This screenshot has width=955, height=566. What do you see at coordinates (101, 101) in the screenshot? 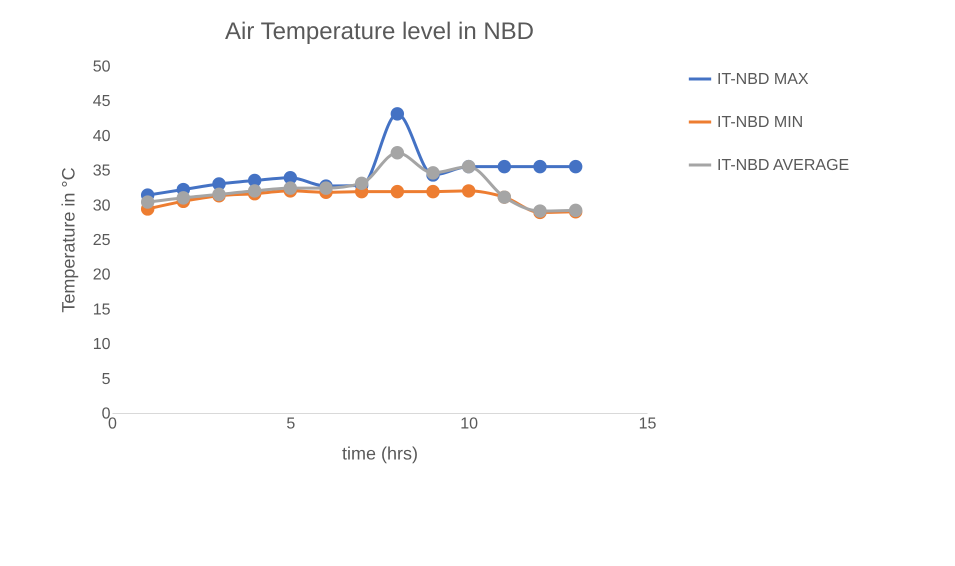
I see `y-tick-label: 45` at bounding box center [101, 101].